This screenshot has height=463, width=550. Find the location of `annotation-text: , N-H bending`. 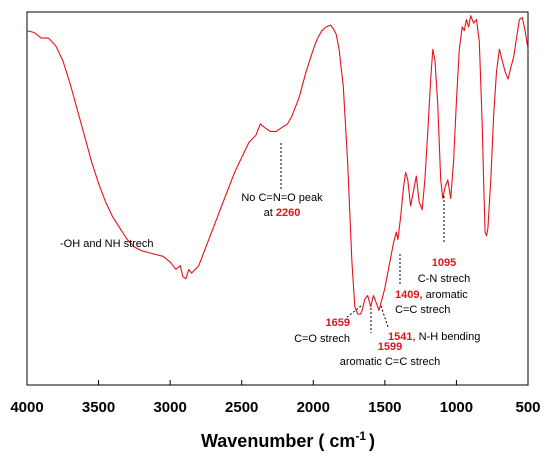

annotation-text: , N-H bending is located at coordinates (446, 337).